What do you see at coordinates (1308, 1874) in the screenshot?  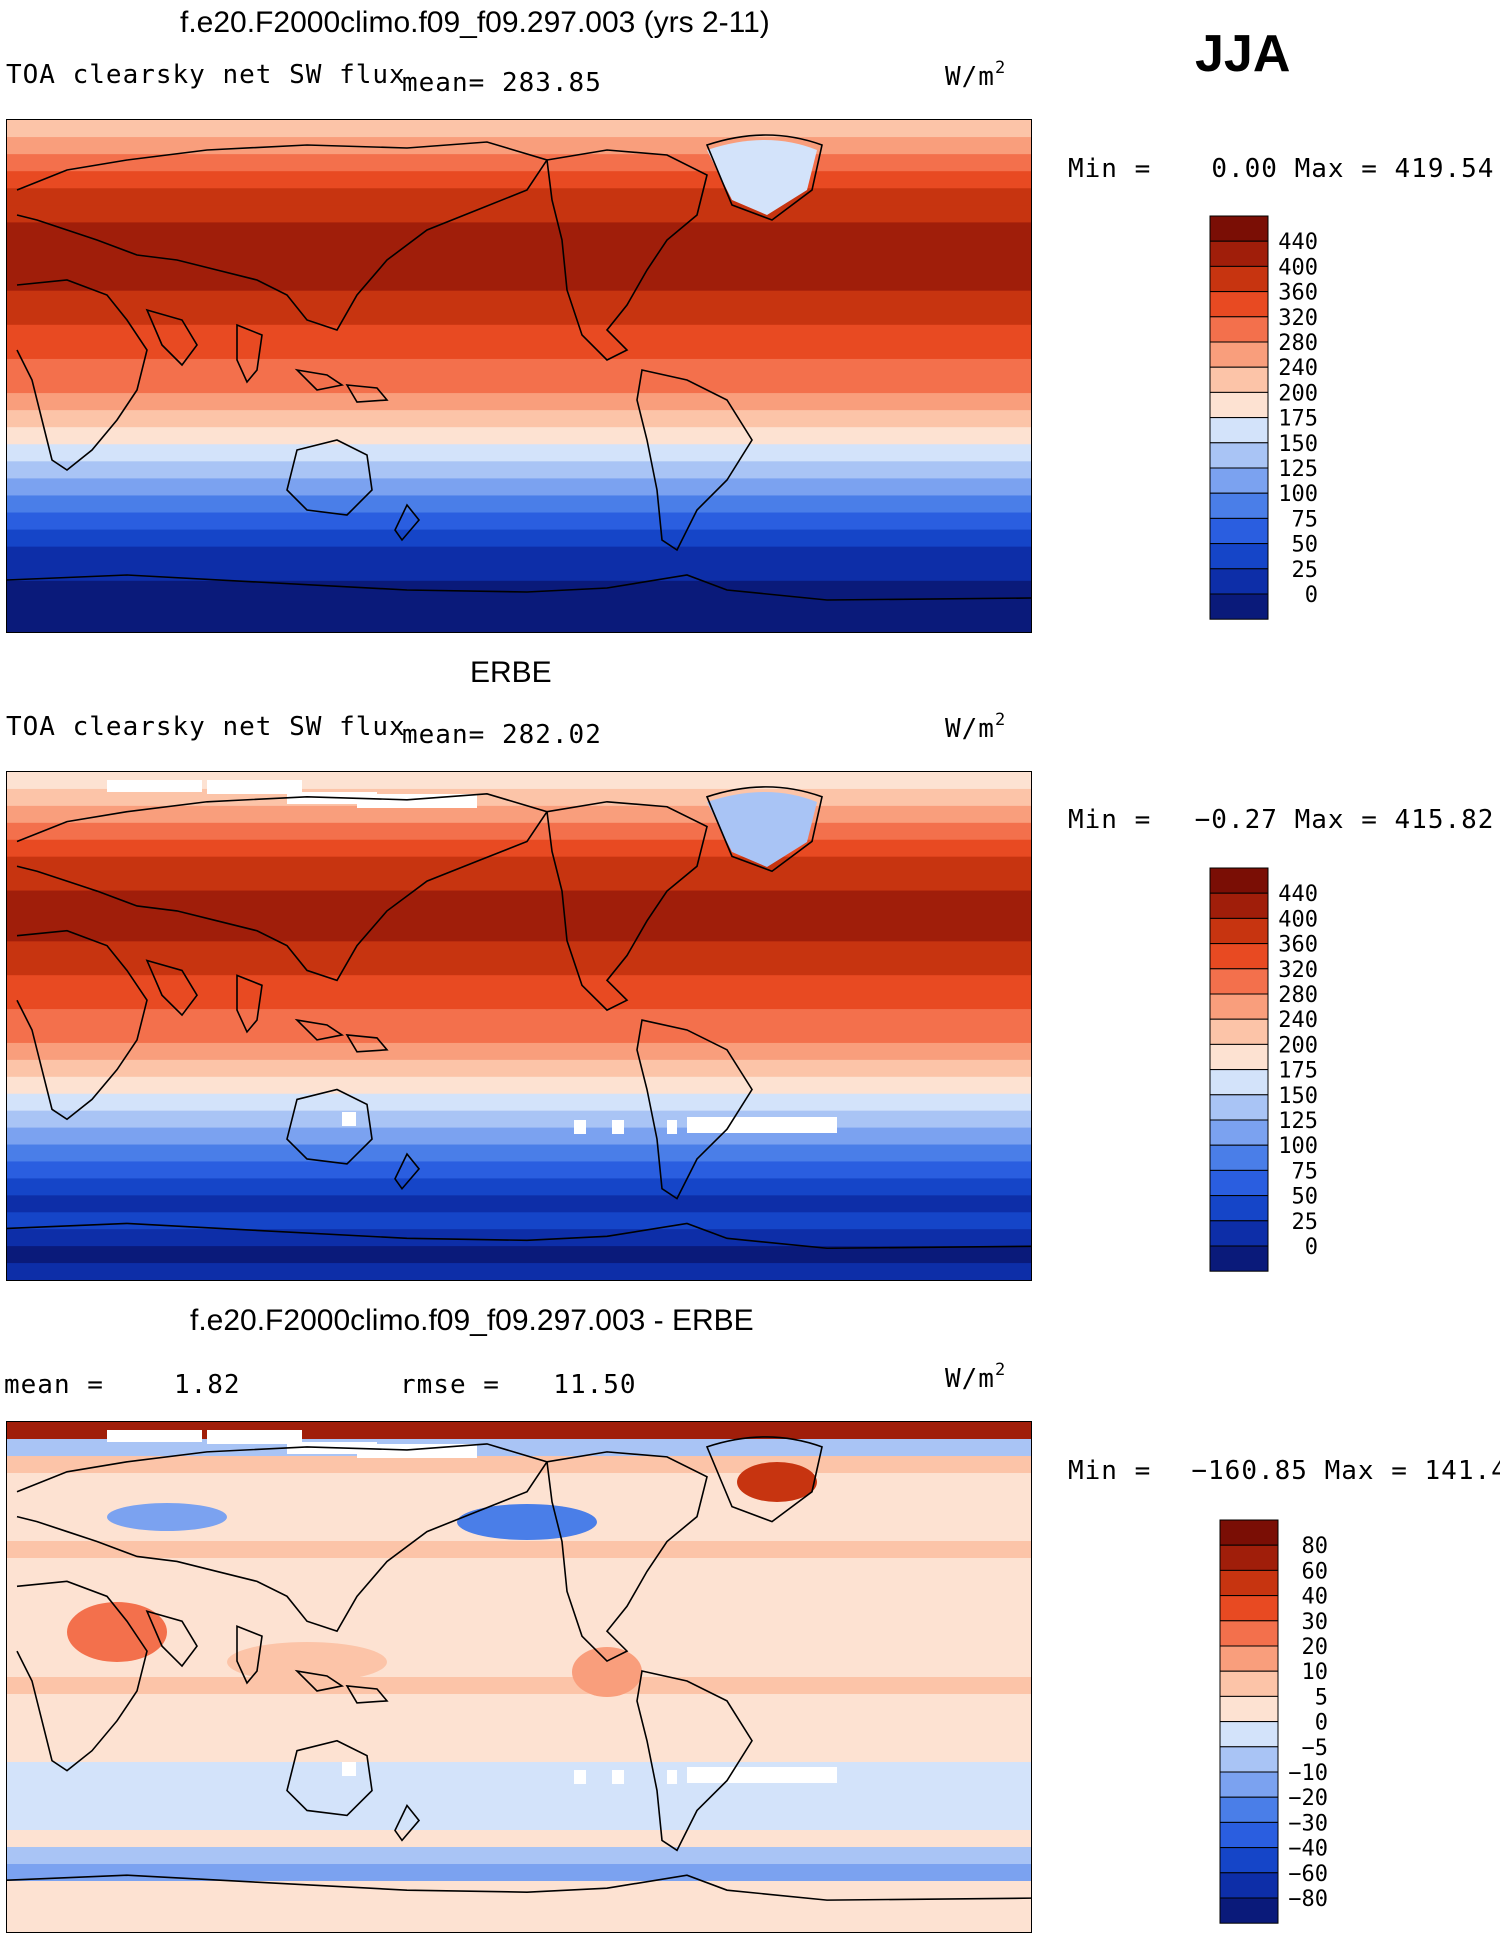 I see `colorbar-tick-label: −60` at bounding box center [1308, 1874].